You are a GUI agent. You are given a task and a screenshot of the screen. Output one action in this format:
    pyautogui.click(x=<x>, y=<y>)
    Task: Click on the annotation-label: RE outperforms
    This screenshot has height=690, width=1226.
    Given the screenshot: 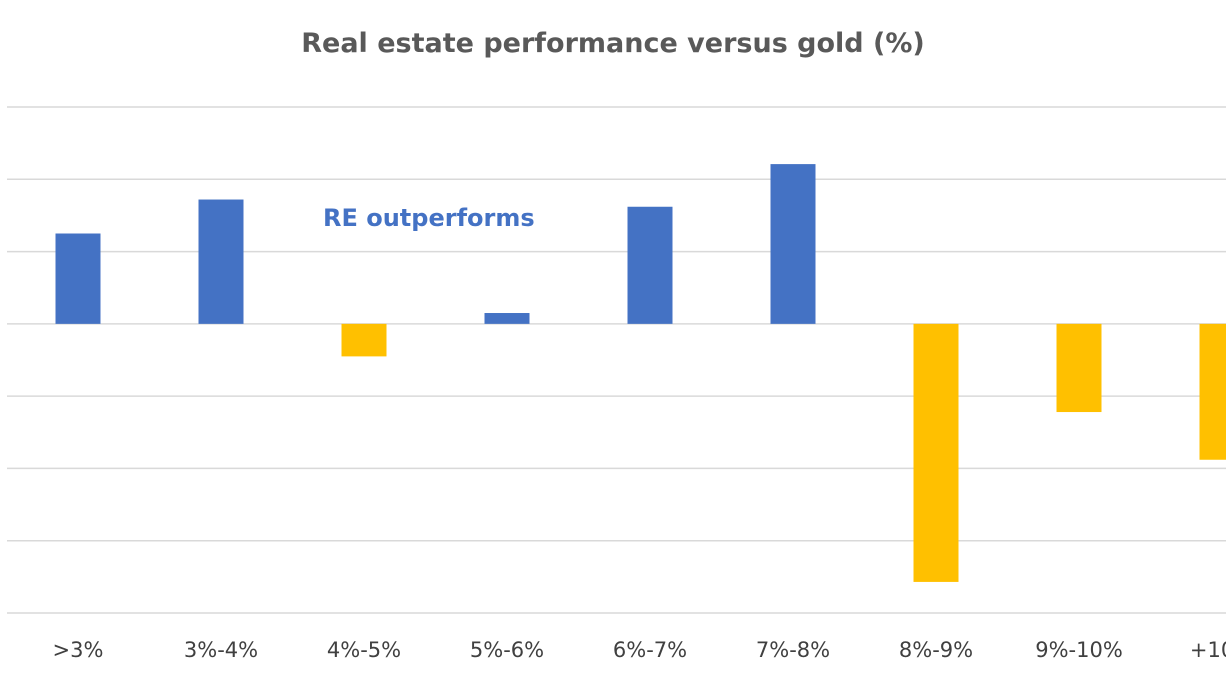 What is the action you would take?
    pyautogui.click(x=429, y=218)
    